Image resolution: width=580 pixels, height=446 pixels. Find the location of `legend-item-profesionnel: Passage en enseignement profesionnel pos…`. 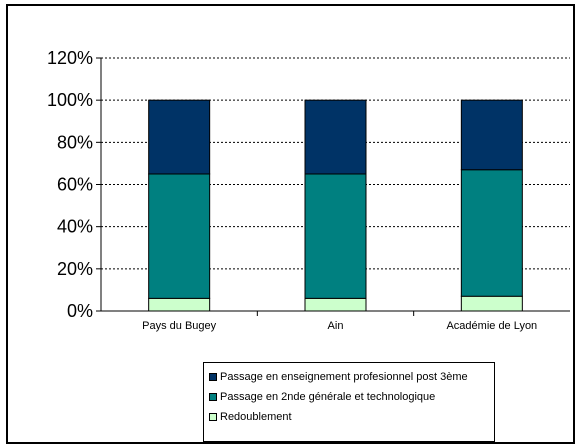

legend-item-profesionnel: Passage en enseignement profesionnel pos… is located at coordinates (351, 377).